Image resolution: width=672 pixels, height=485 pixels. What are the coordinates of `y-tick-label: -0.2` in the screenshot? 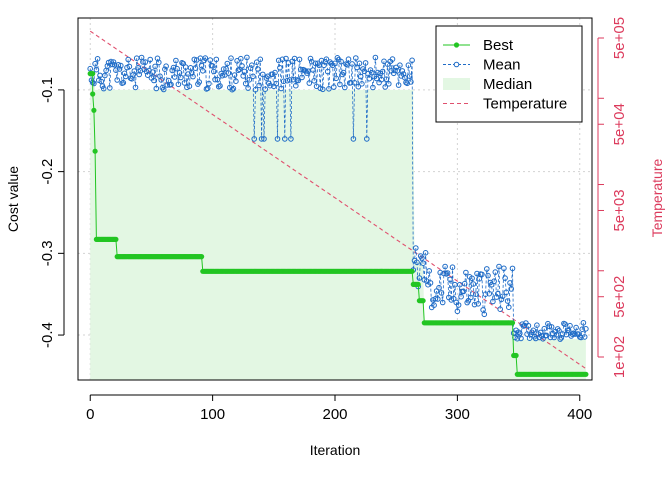 It's located at (47, 172).